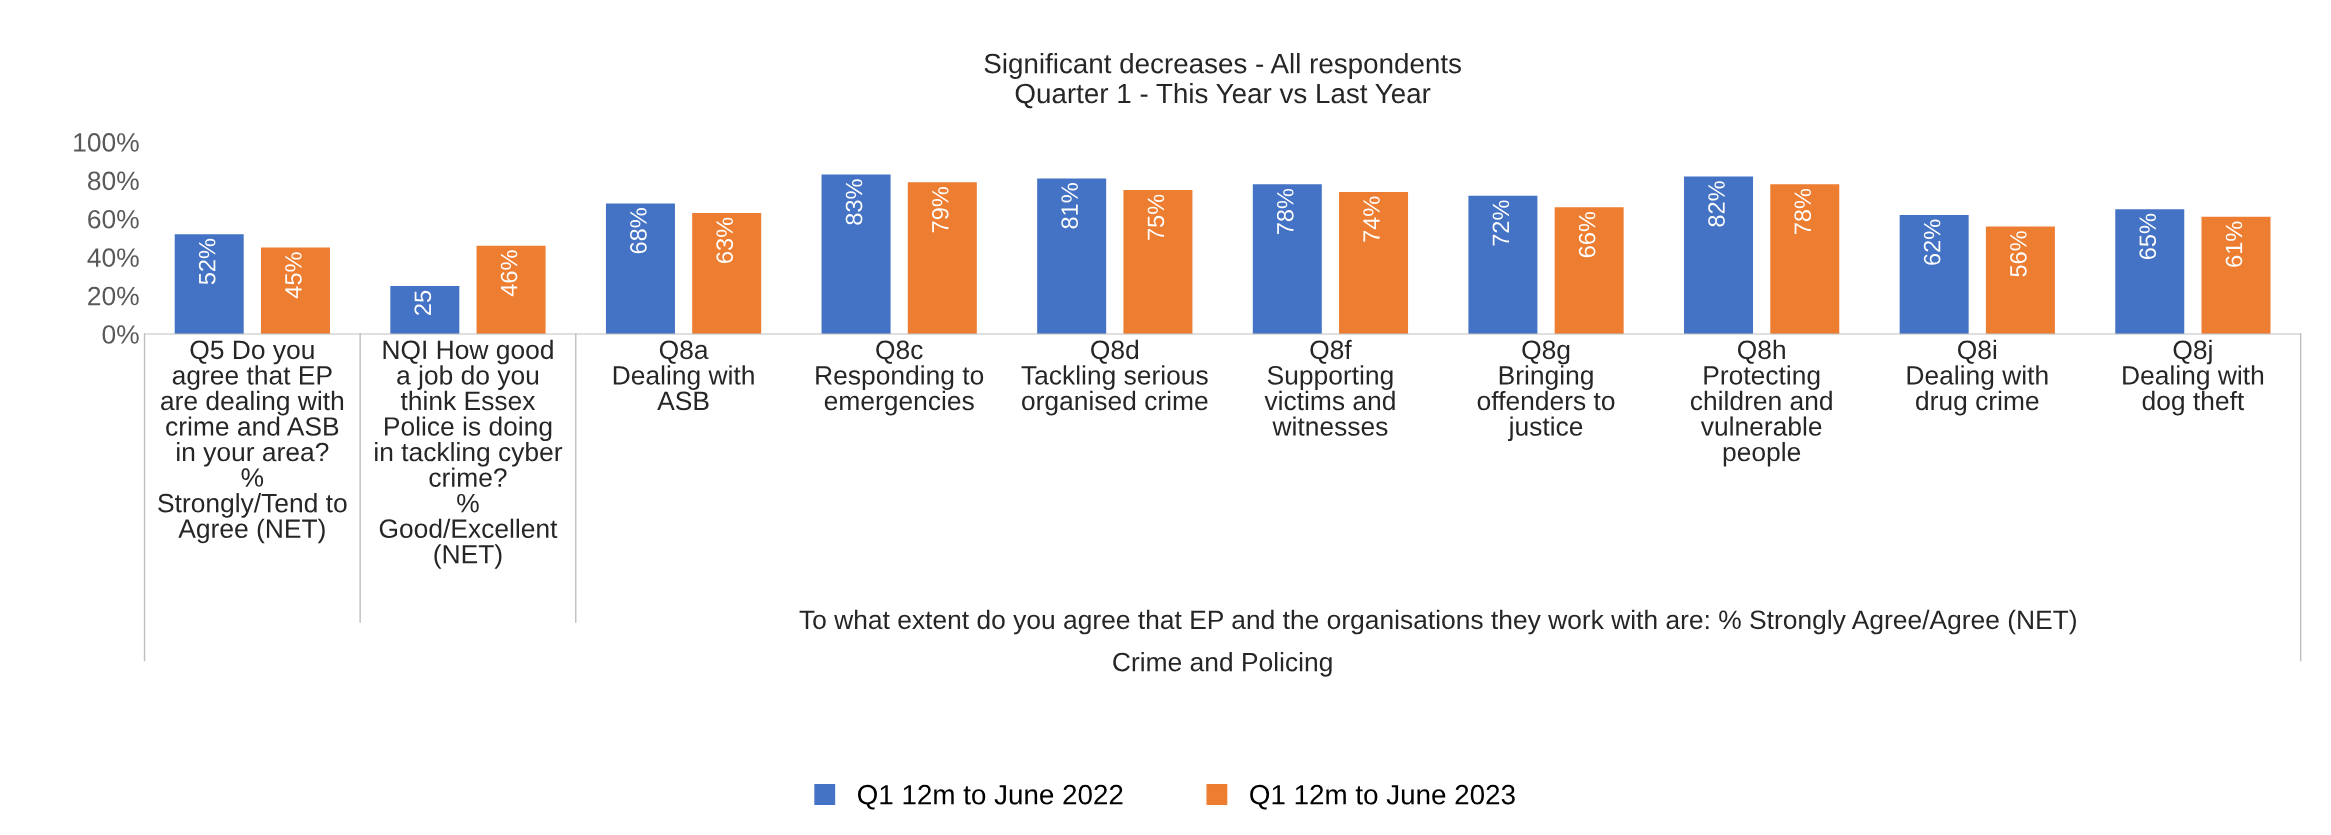  I want to click on data-label: 46%, so click(509, 273).